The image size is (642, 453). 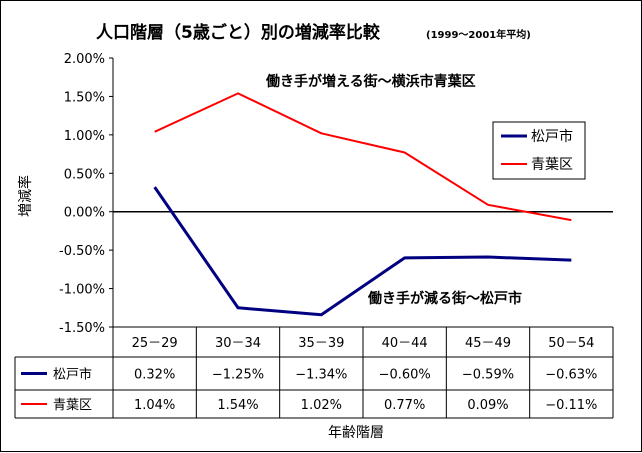 What do you see at coordinates (84, 59) in the screenshot?
I see `y-tick-label: 2.00%` at bounding box center [84, 59].